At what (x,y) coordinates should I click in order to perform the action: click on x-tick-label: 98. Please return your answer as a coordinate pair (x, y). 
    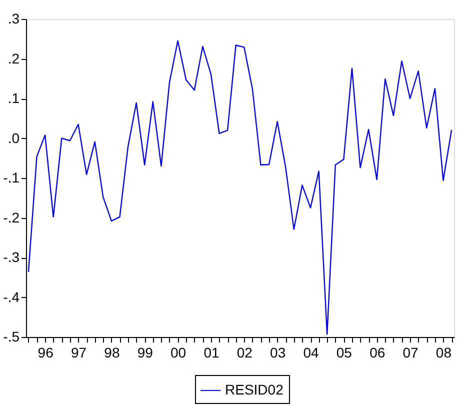
    Looking at the image, I should click on (112, 352).